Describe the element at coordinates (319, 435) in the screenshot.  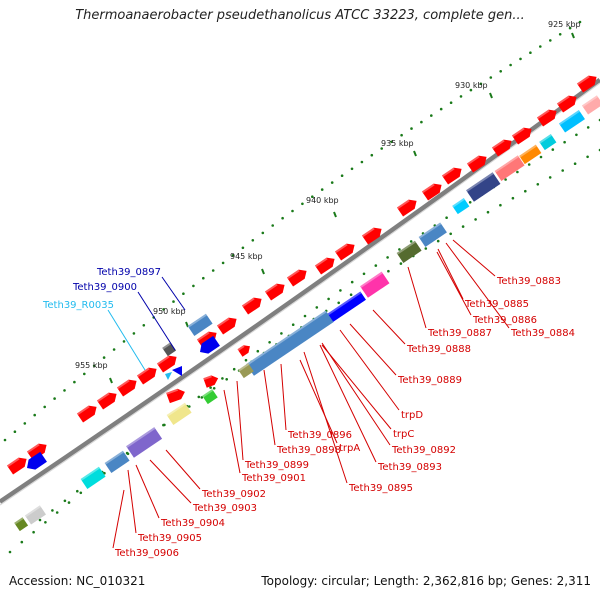
I see `gene-label: Teth39_0896` at that location.